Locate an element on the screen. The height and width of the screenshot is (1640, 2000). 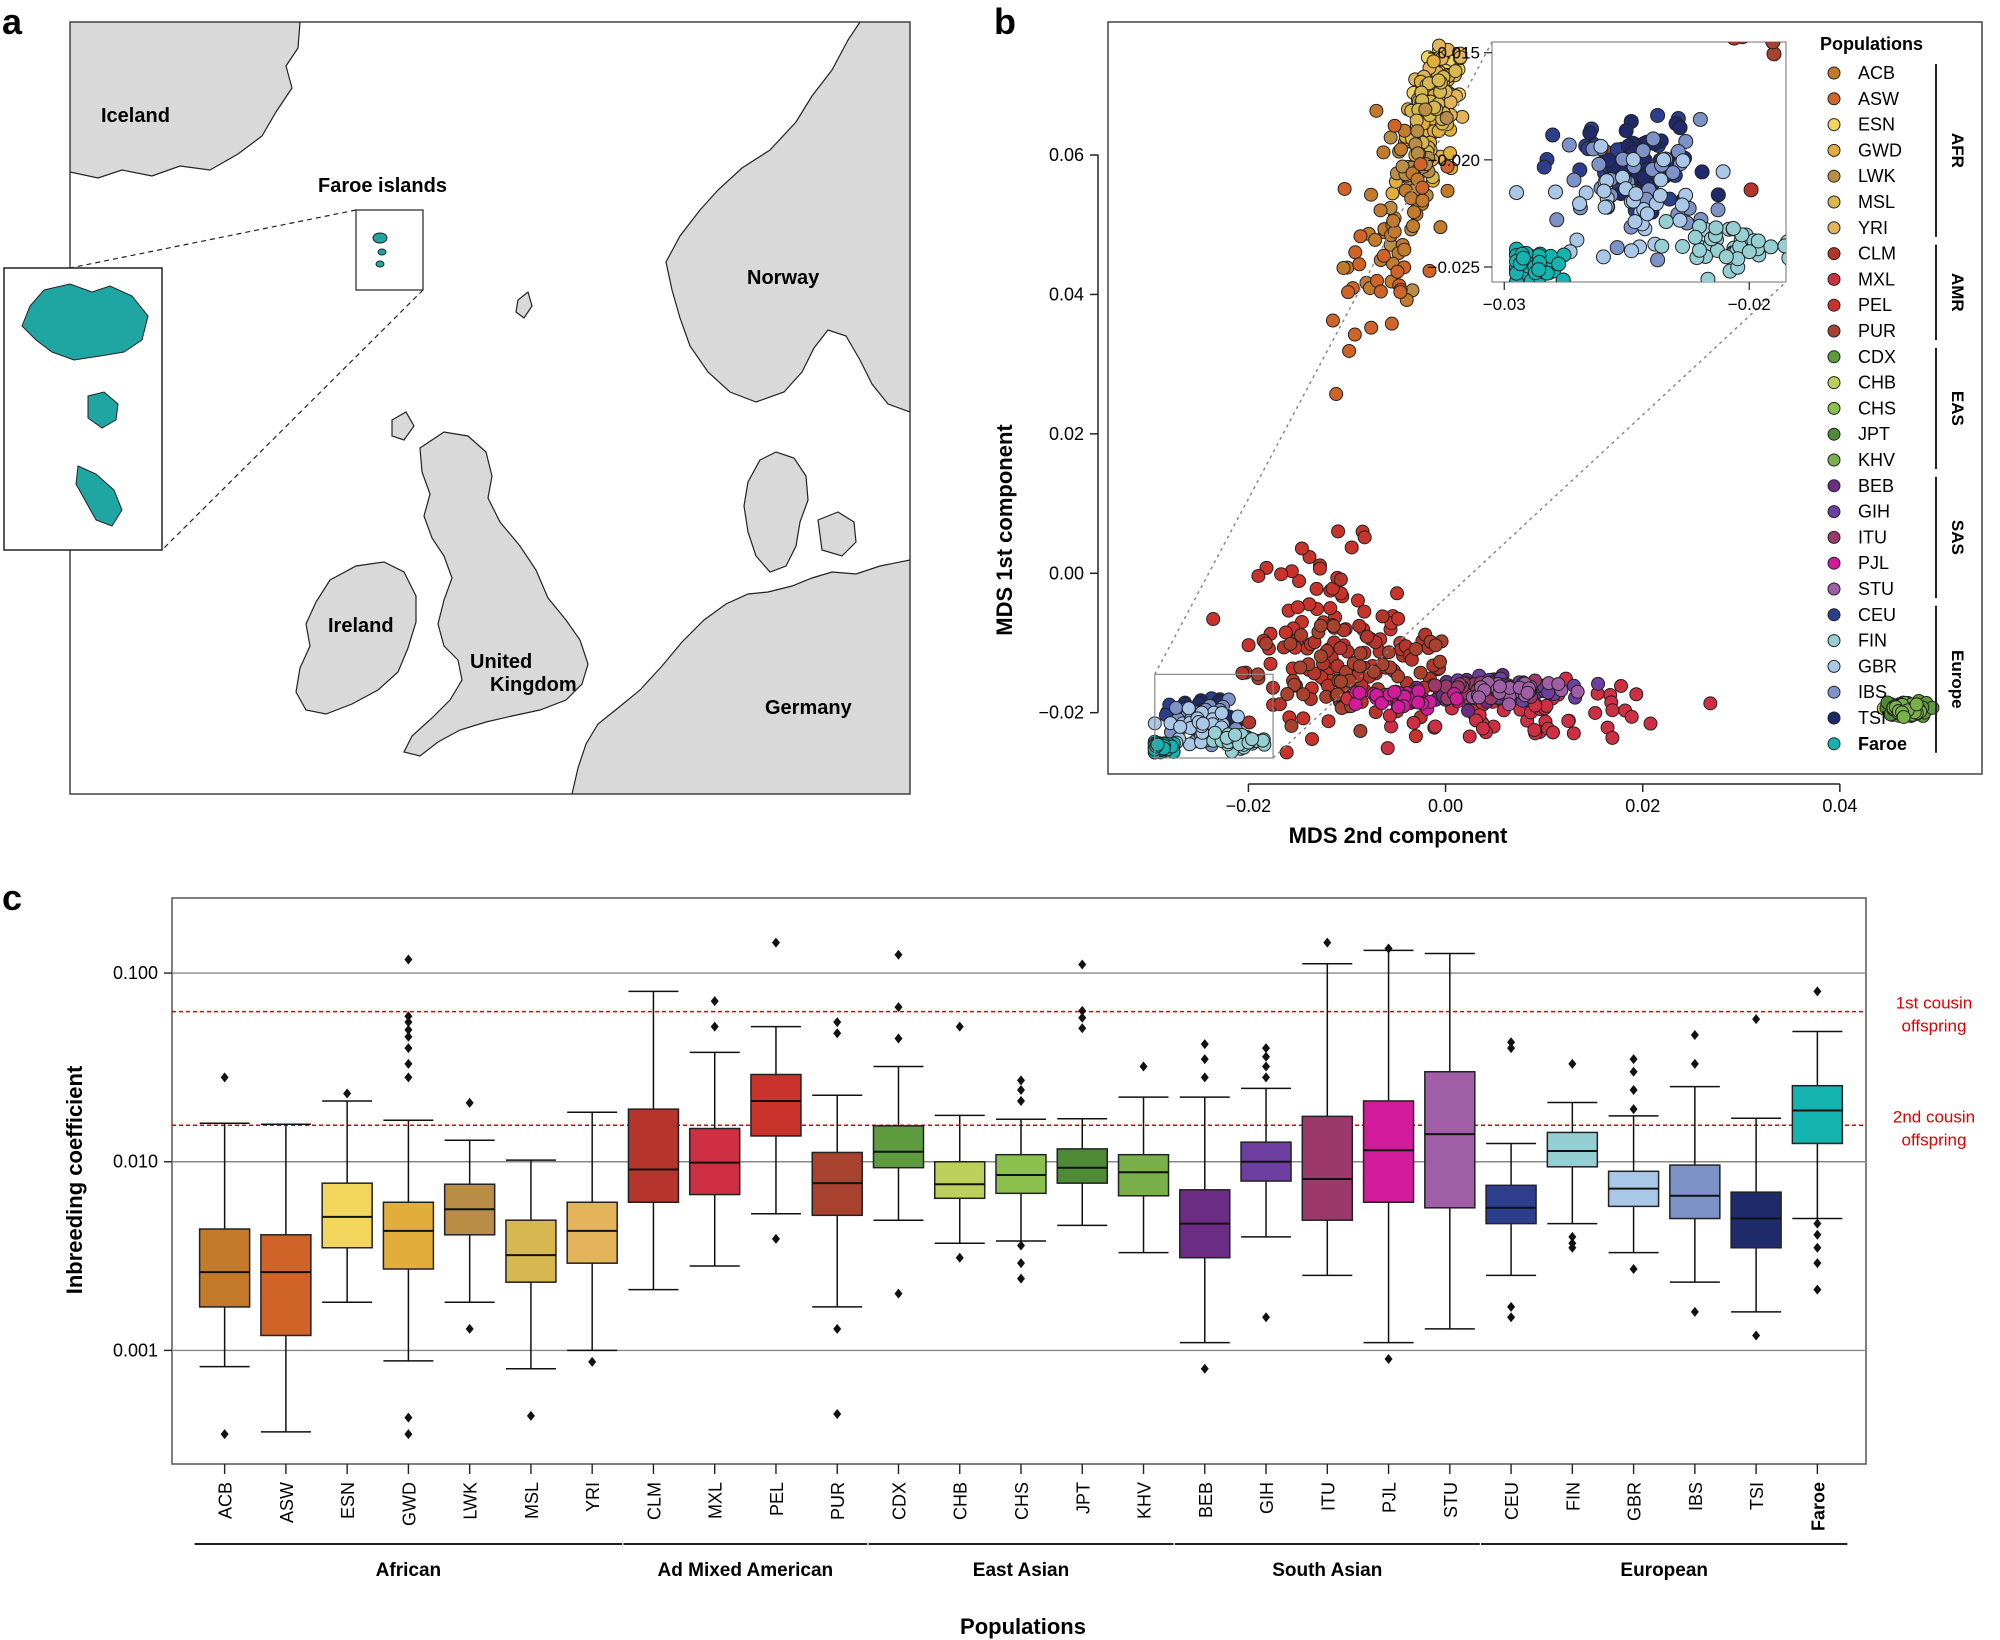
zoom-line-bottom is located at coordinates (292, 420).